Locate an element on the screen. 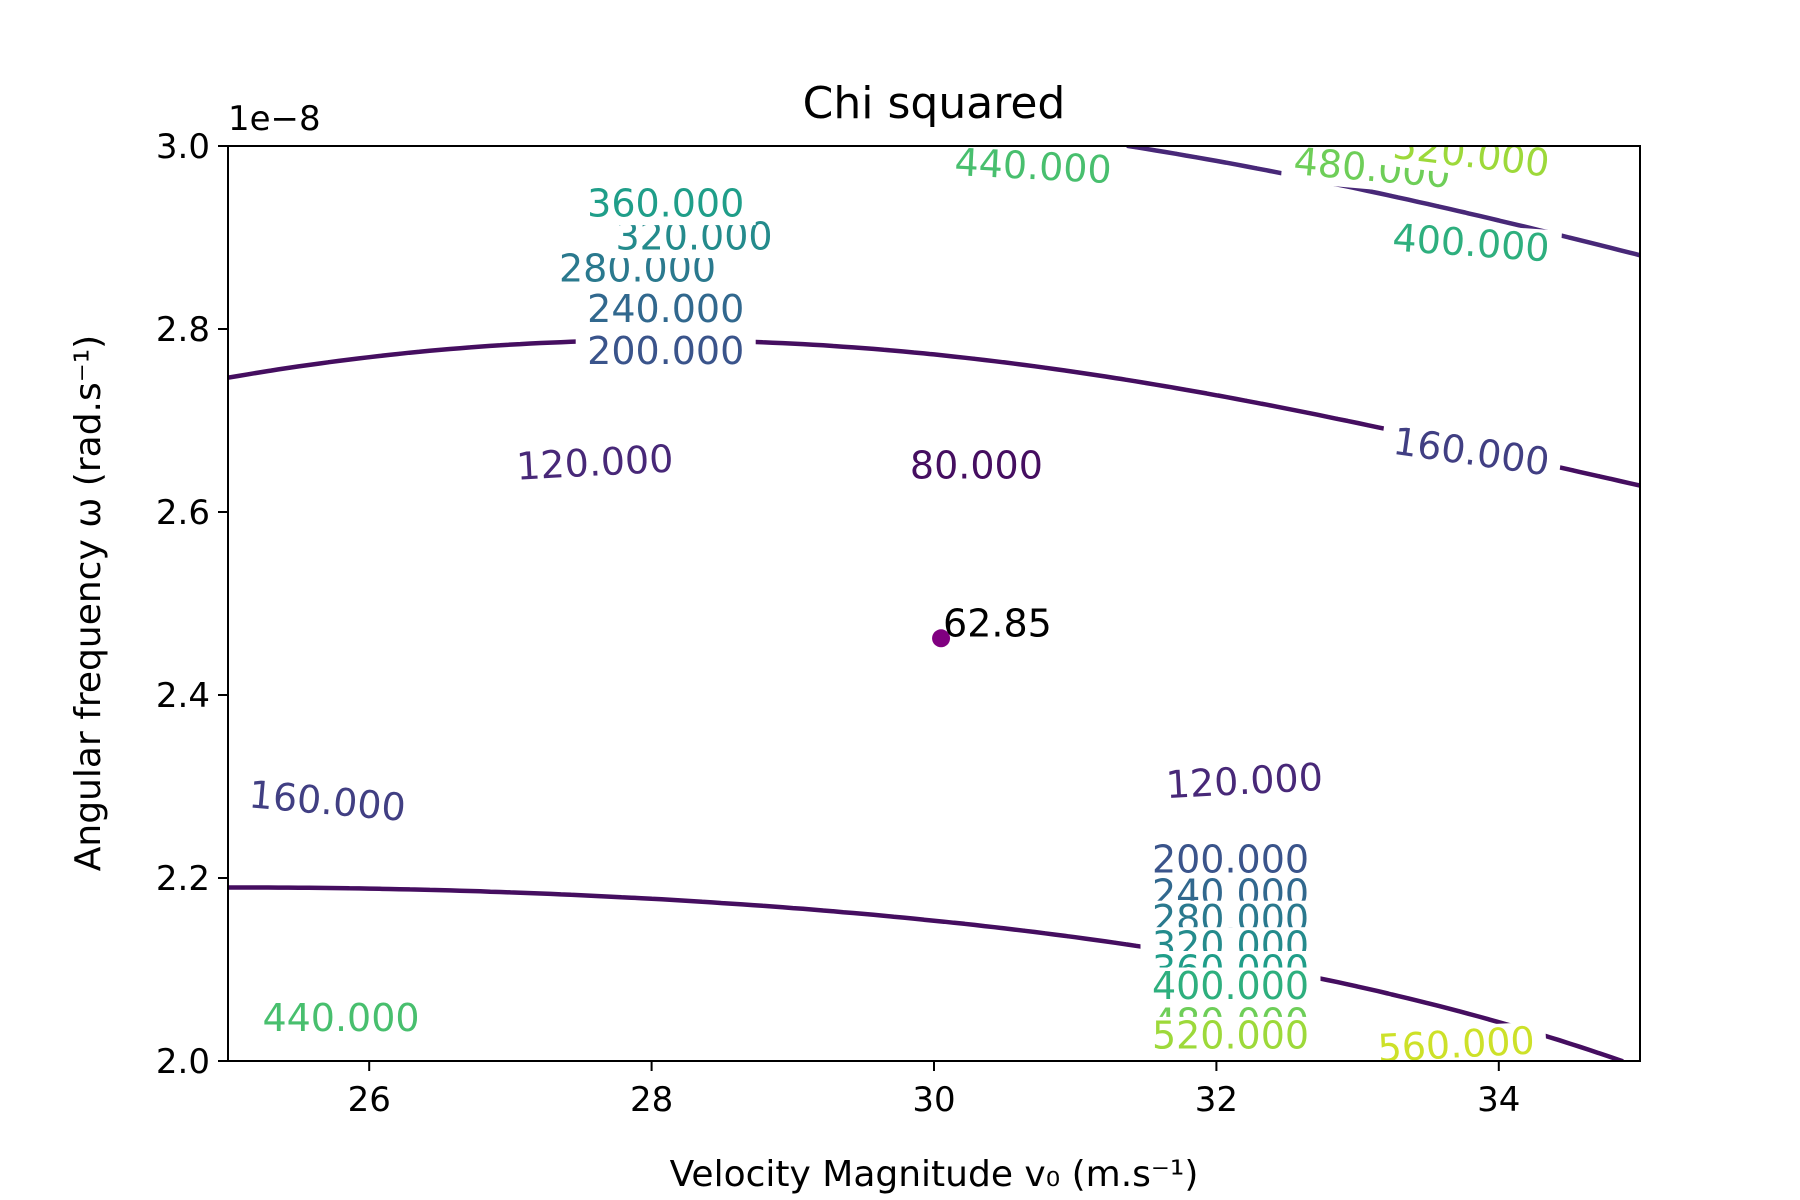  chart-title: Chi squared is located at coordinates (934, 103).